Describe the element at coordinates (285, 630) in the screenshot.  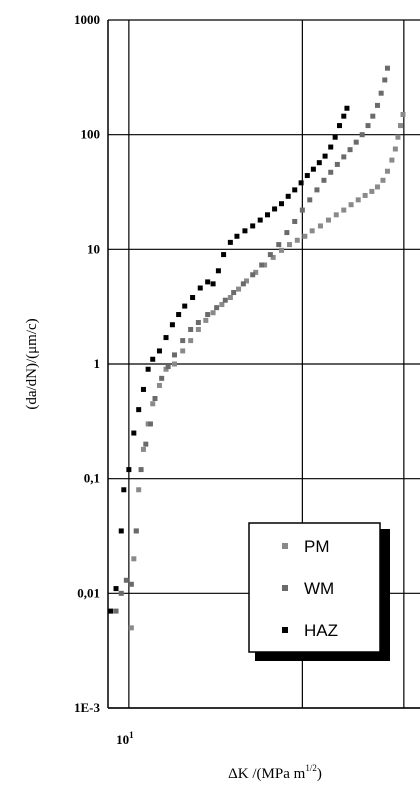
I see `legend-marker-haz` at that location.